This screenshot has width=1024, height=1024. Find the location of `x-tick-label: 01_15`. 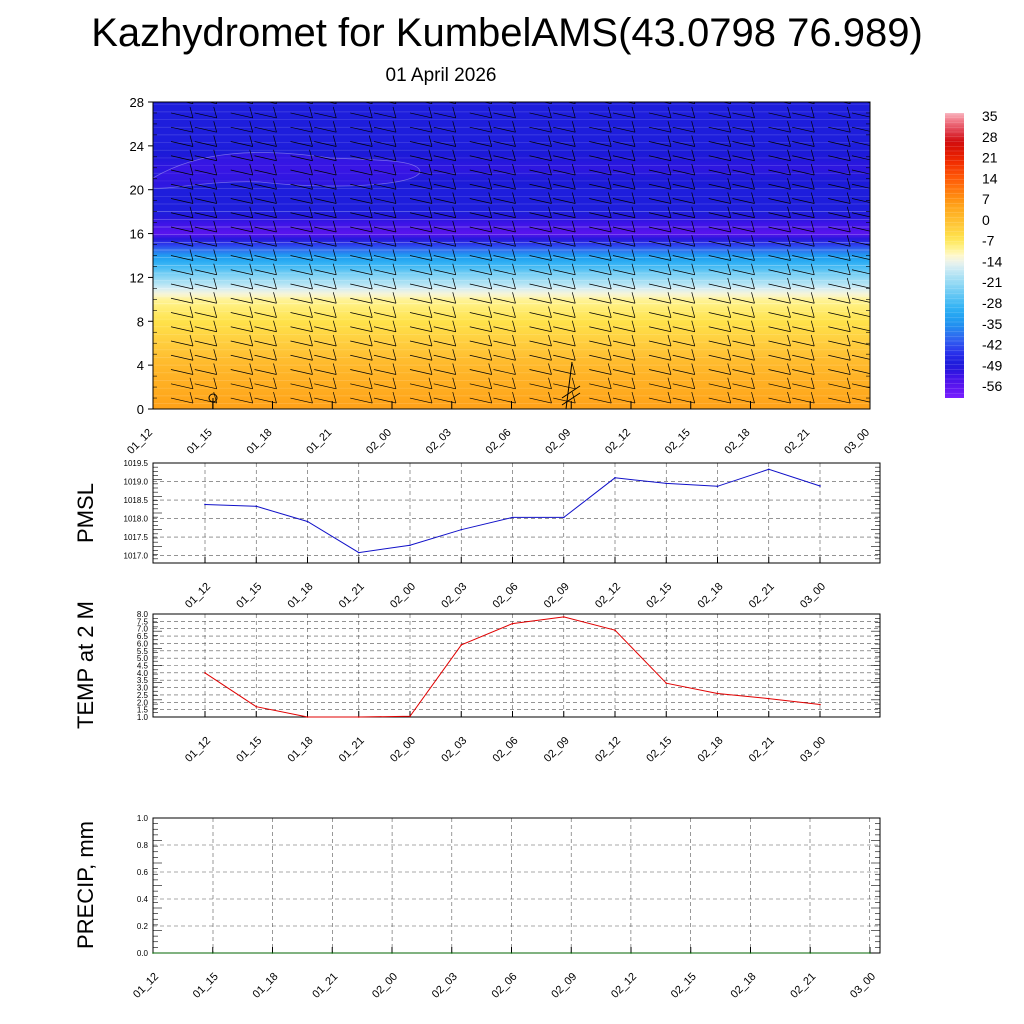

x-tick-label: 01_15 is located at coordinates (200, 442).